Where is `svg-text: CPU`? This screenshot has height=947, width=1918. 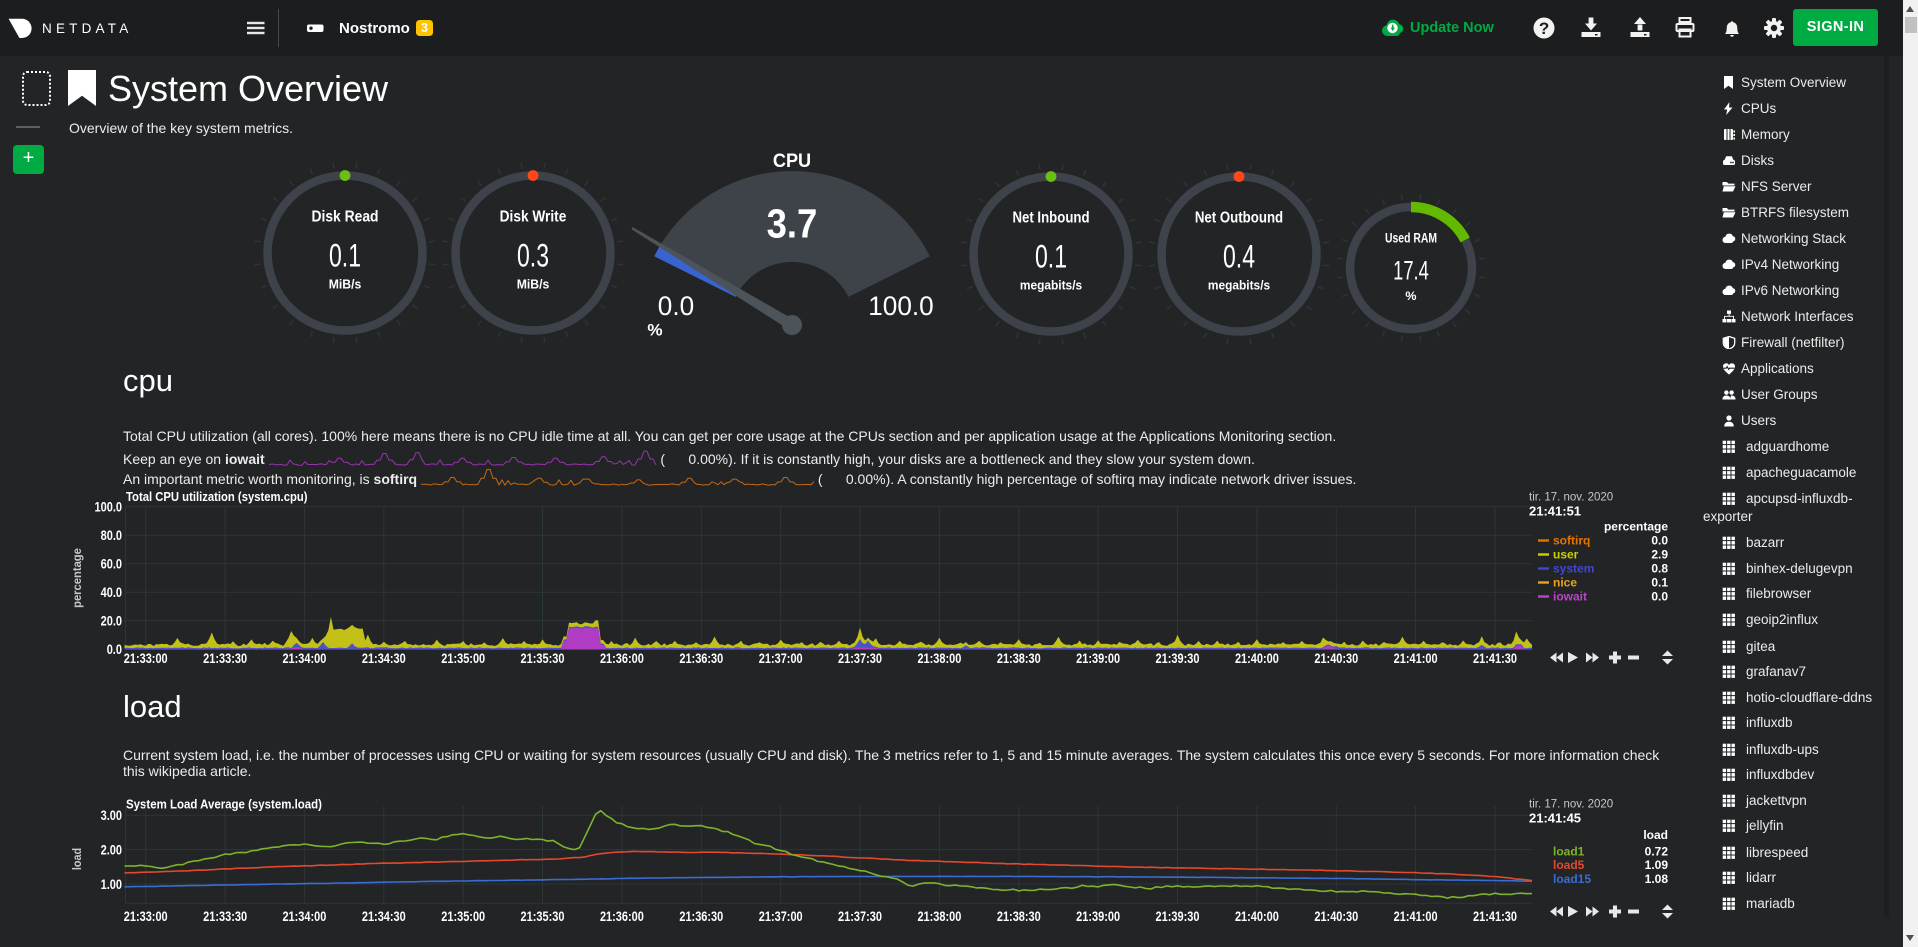
svg-text: CPU is located at coordinates (792, 161).